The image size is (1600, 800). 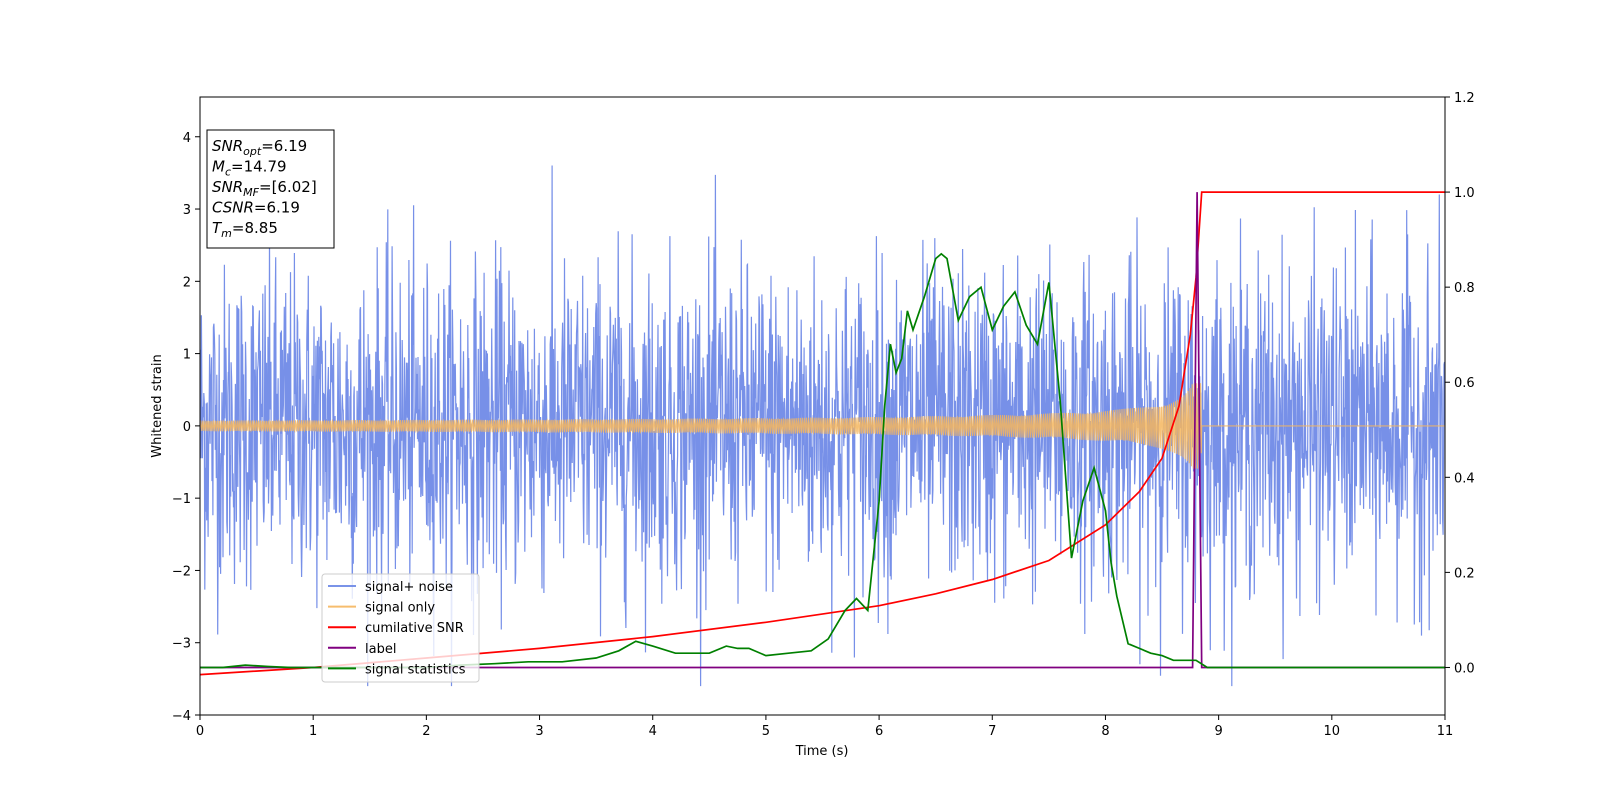 What do you see at coordinates (766, 731) in the screenshot?
I see `x-tick-label: 5` at bounding box center [766, 731].